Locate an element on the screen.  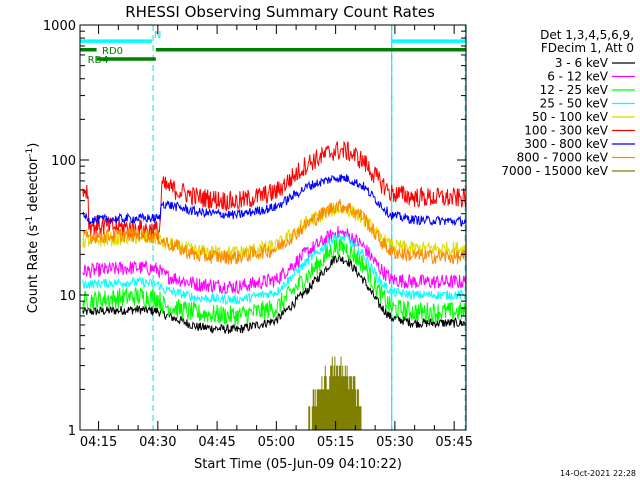
y-axis-label: Count Rate (s-1 detector-1) is located at coordinates (33, 228).